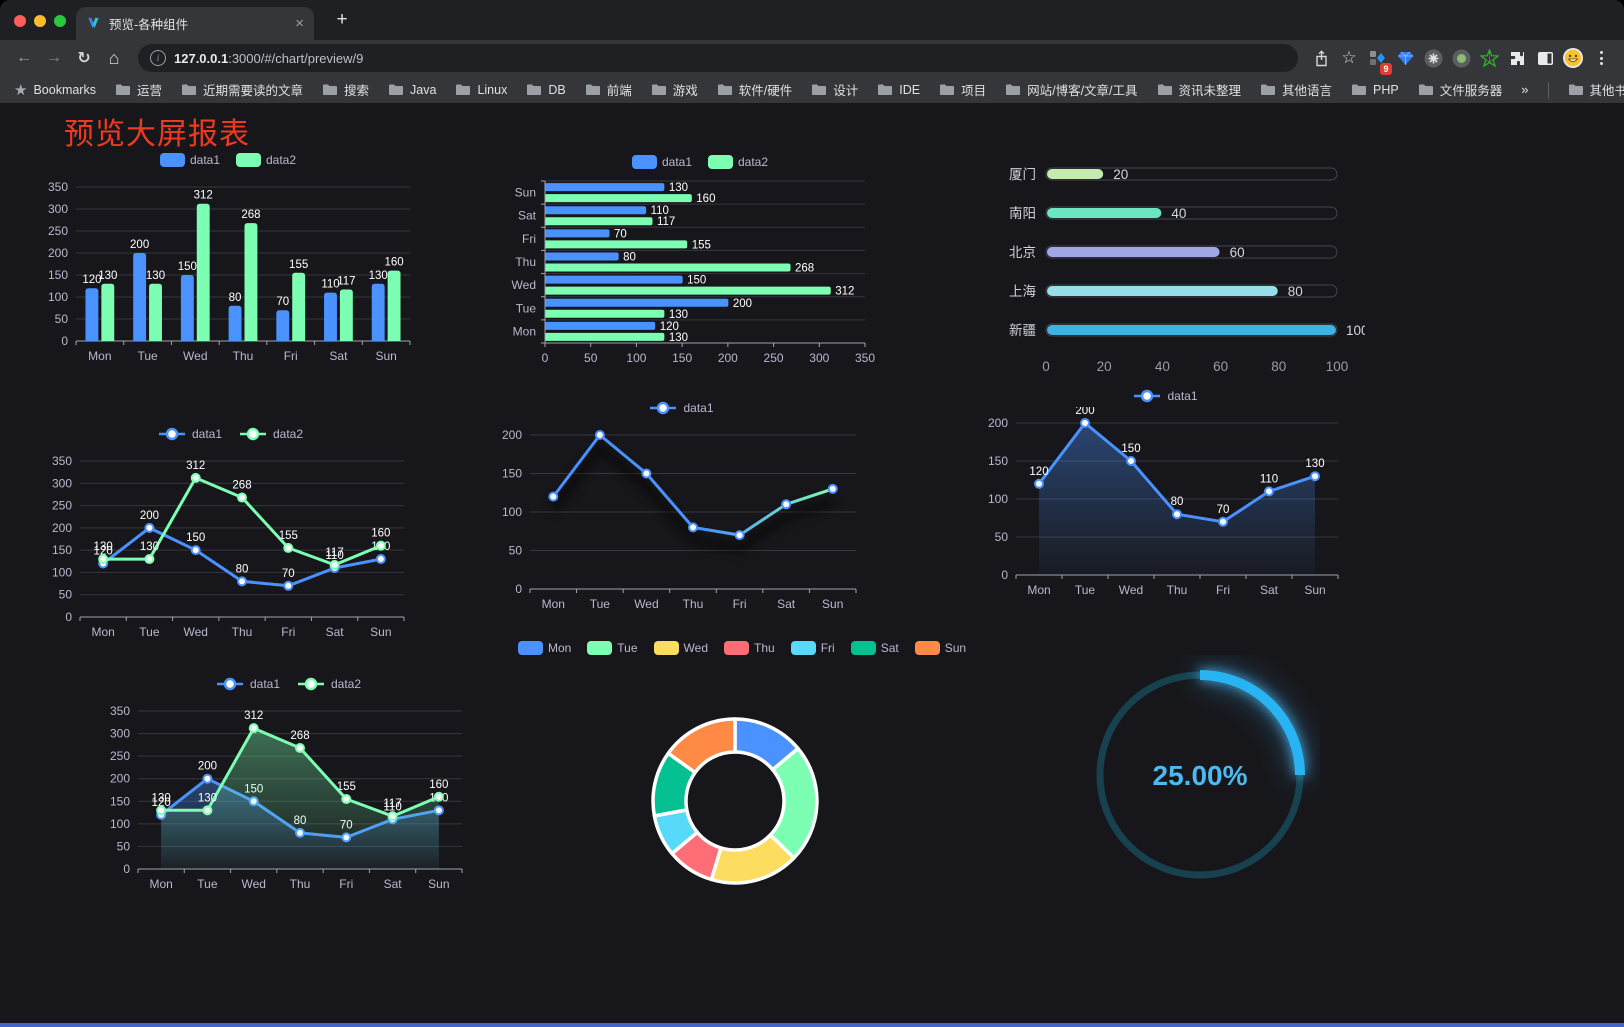 Image resolution: width=1624 pixels, height=1027 pixels. I want to click on legend-item: Sat, so click(874, 648).